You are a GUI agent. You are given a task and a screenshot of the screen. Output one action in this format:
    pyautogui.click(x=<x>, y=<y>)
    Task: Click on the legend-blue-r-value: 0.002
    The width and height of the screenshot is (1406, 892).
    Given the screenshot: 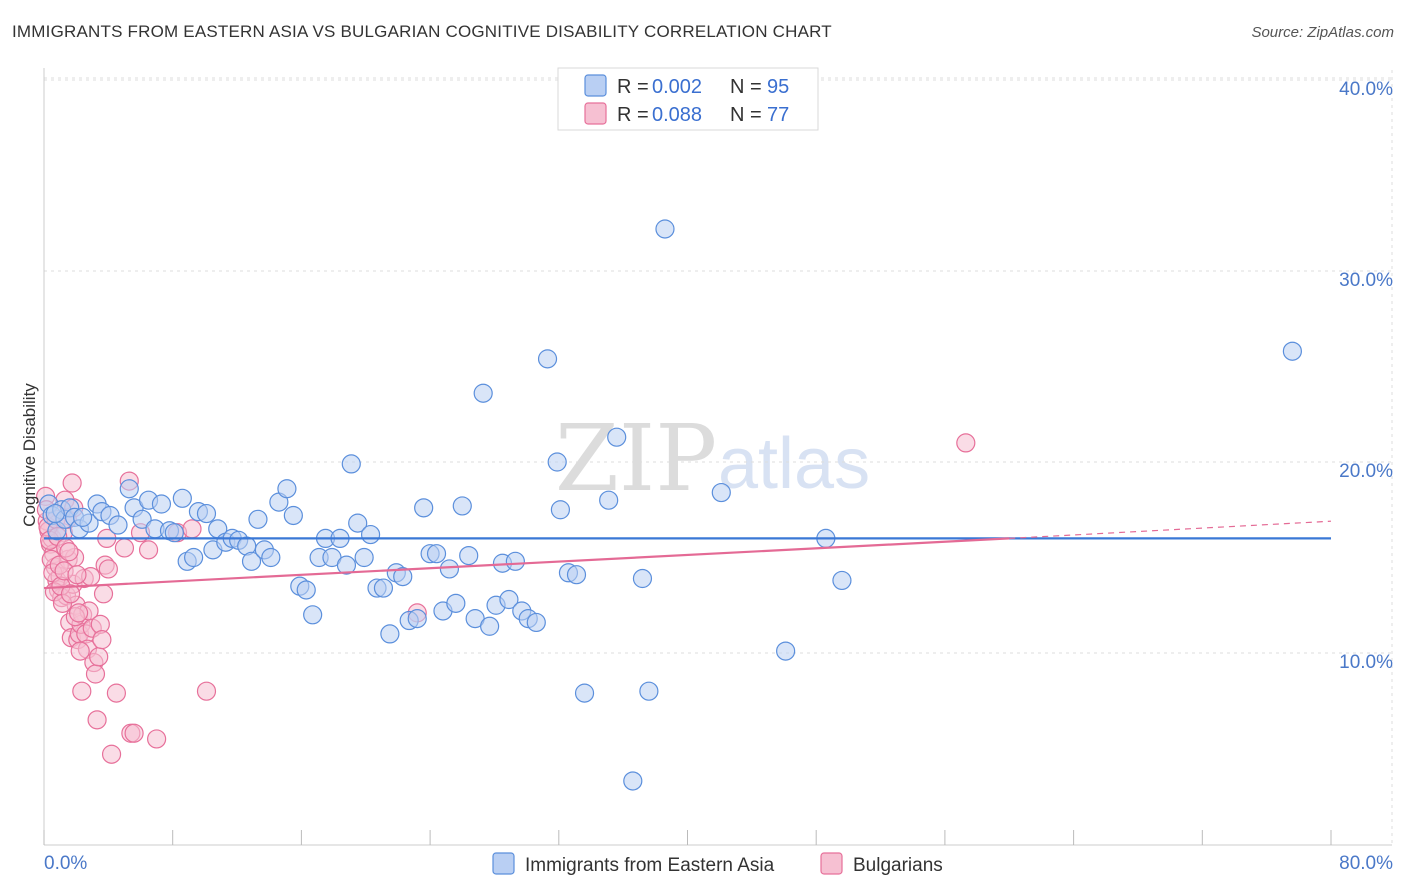 What is the action you would take?
    pyautogui.click(x=677, y=87)
    